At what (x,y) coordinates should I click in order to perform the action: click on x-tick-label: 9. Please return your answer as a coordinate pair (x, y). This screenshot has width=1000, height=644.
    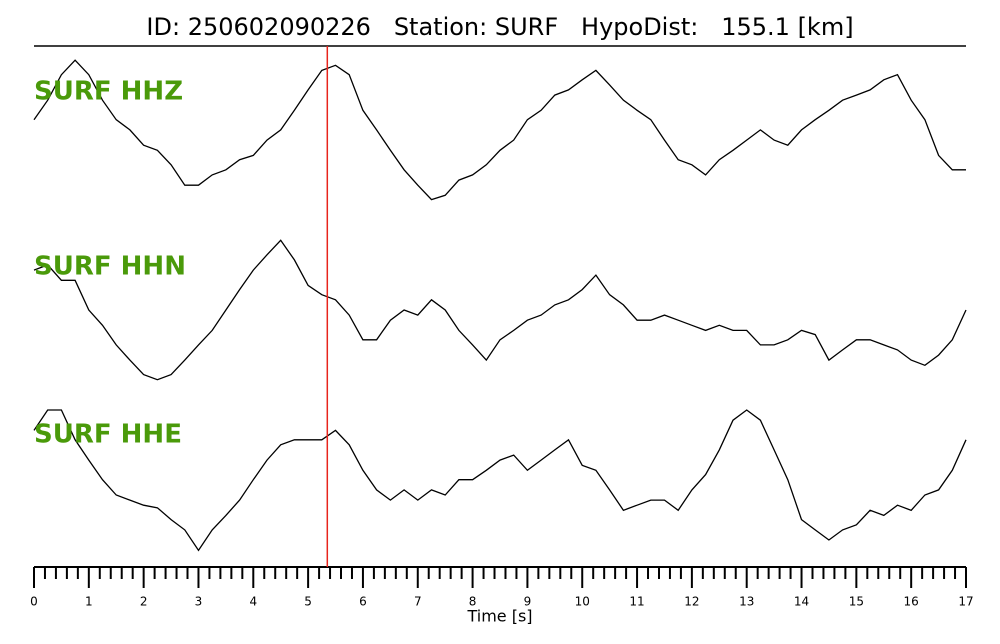
    Looking at the image, I should click on (528, 602).